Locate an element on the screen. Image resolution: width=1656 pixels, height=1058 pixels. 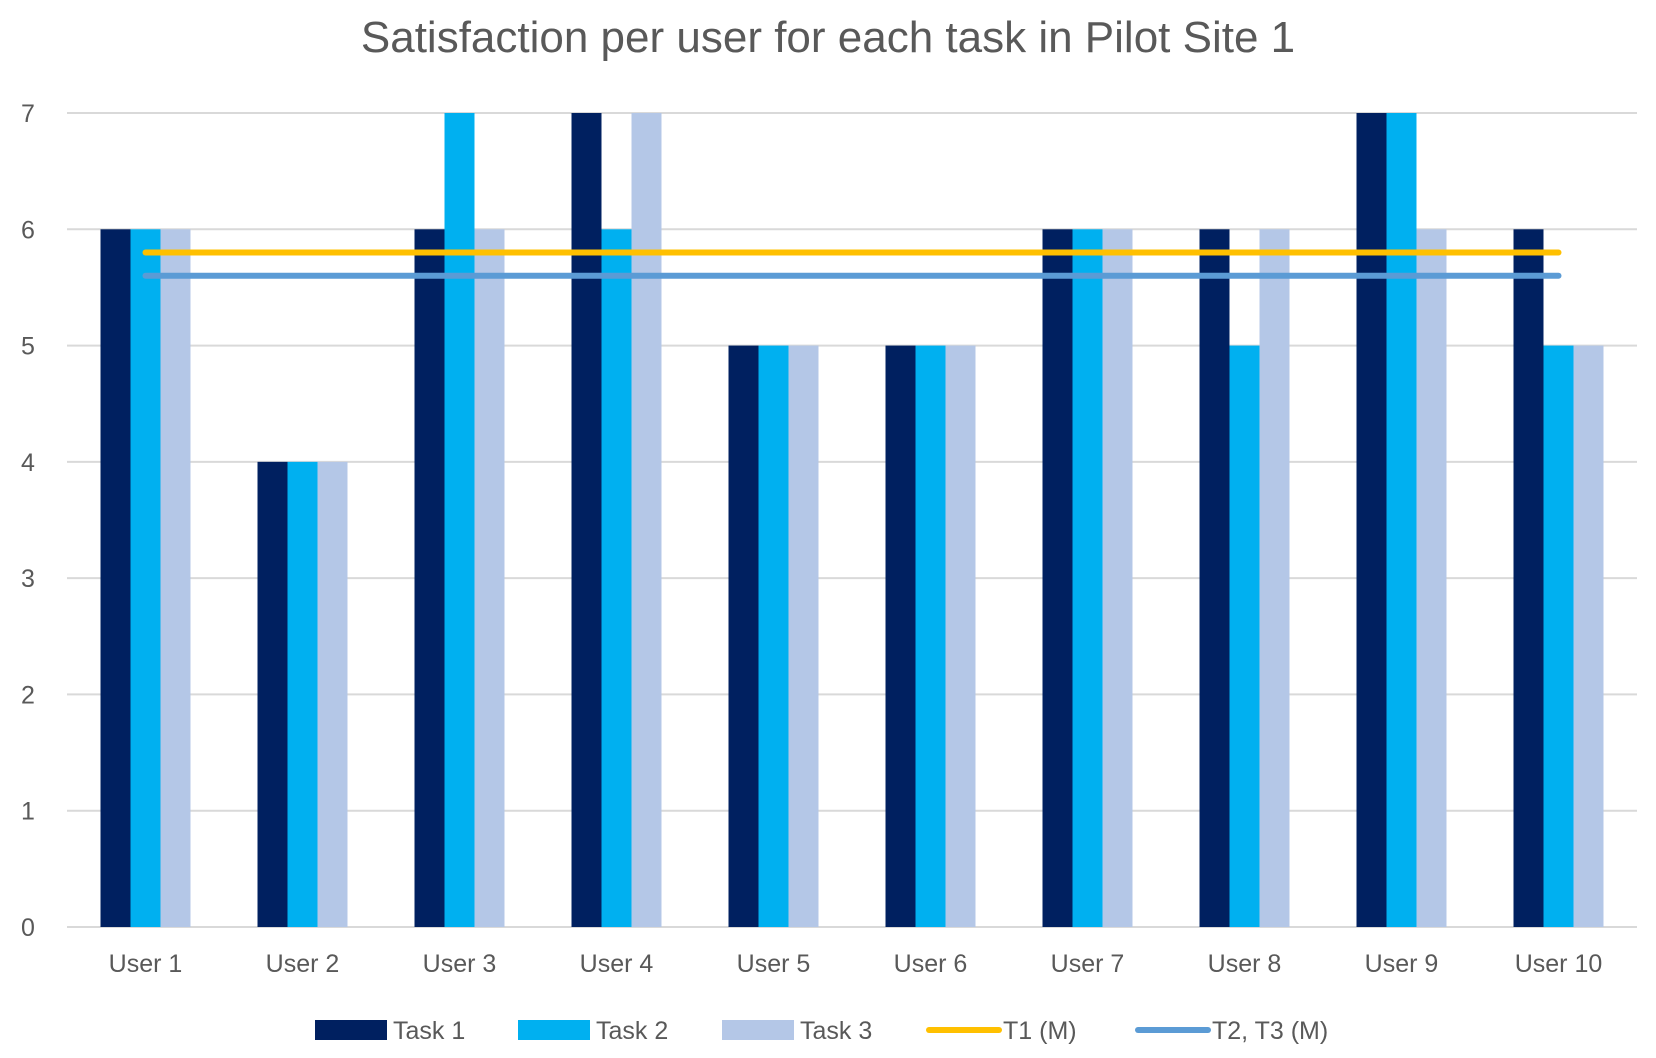
x-tick-label: User 1 is located at coordinates (146, 964).